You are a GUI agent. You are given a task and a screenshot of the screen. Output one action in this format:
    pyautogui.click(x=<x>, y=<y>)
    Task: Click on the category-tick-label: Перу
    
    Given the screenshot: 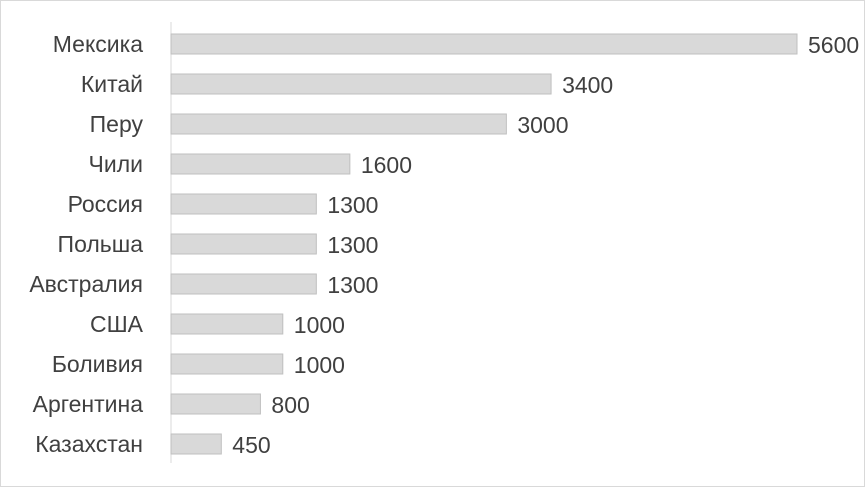 What is the action you would take?
    pyautogui.click(x=117, y=124)
    